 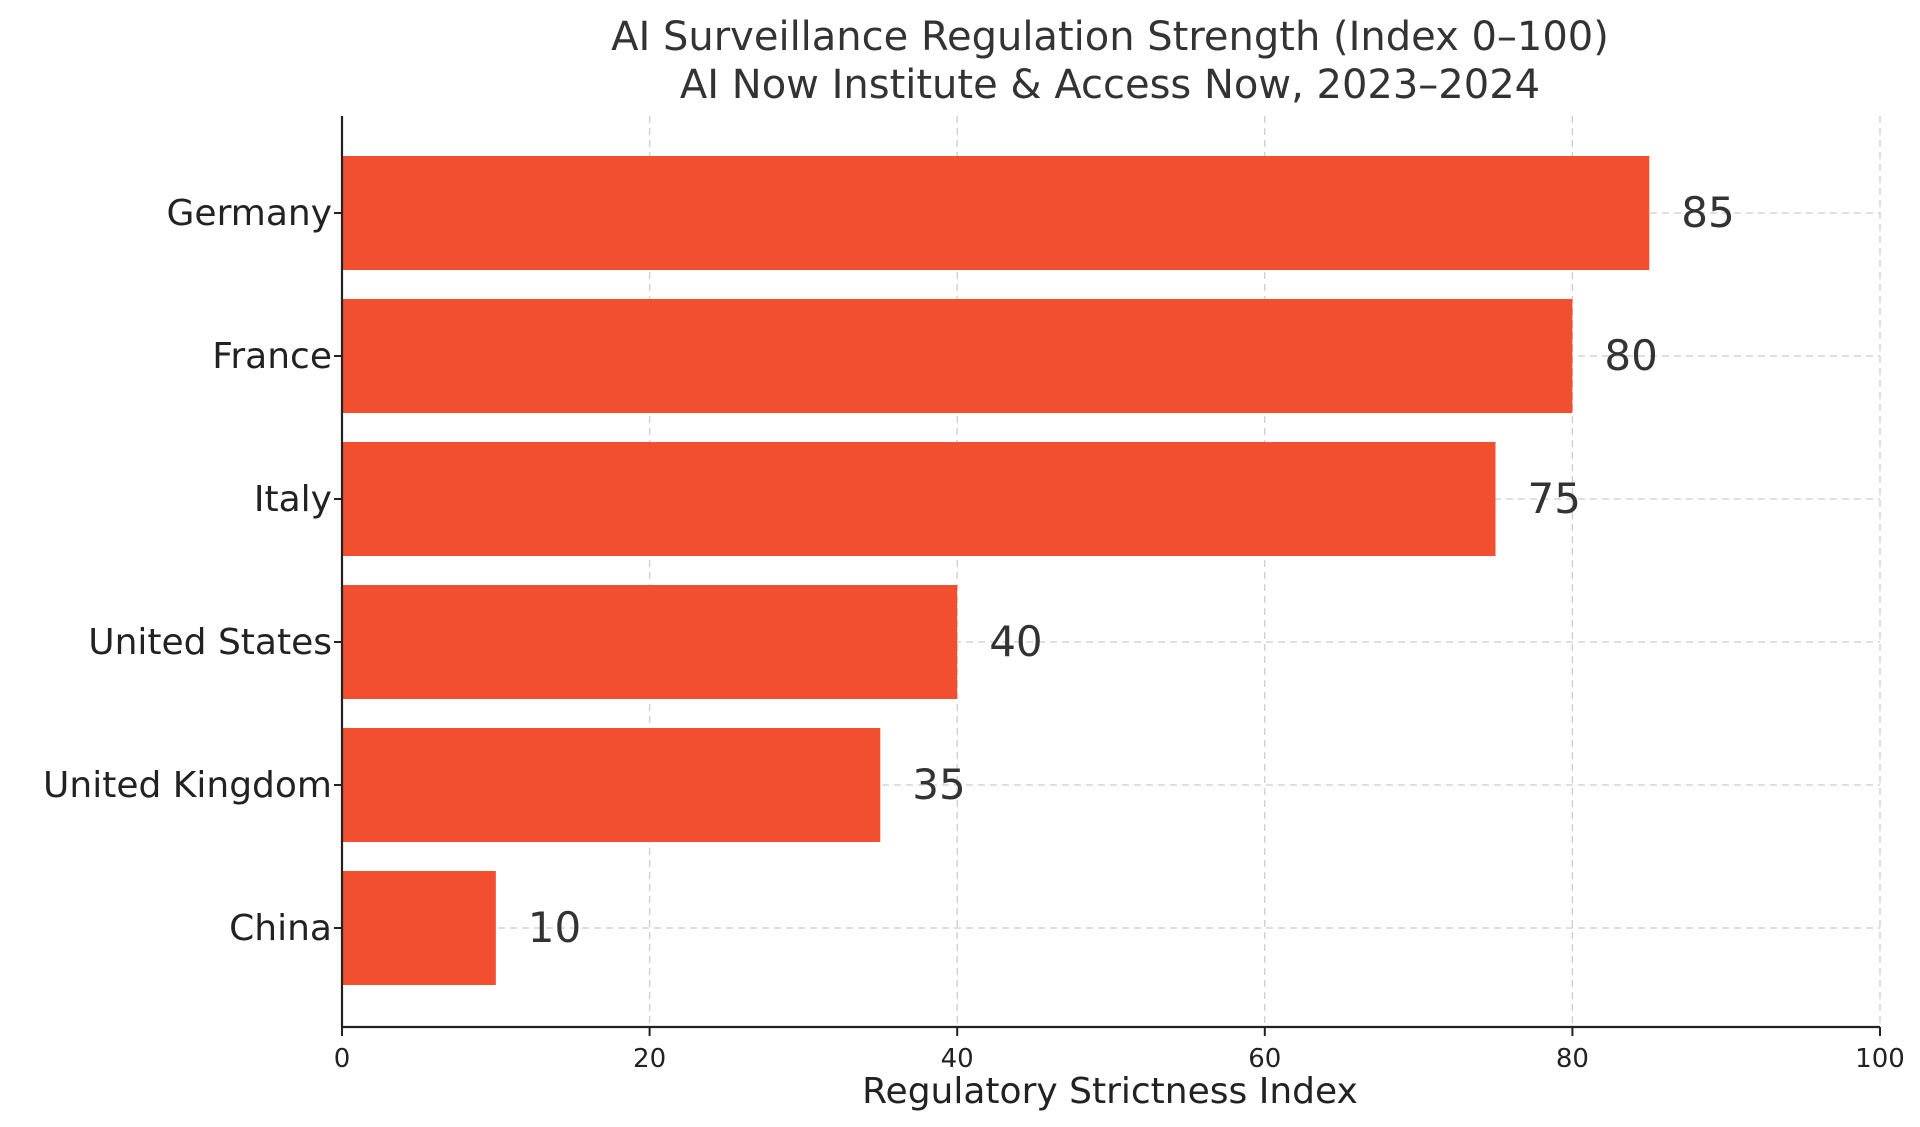 What do you see at coordinates (1264, 1059) in the screenshot?
I see `x-tick-label: 60` at bounding box center [1264, 1059].